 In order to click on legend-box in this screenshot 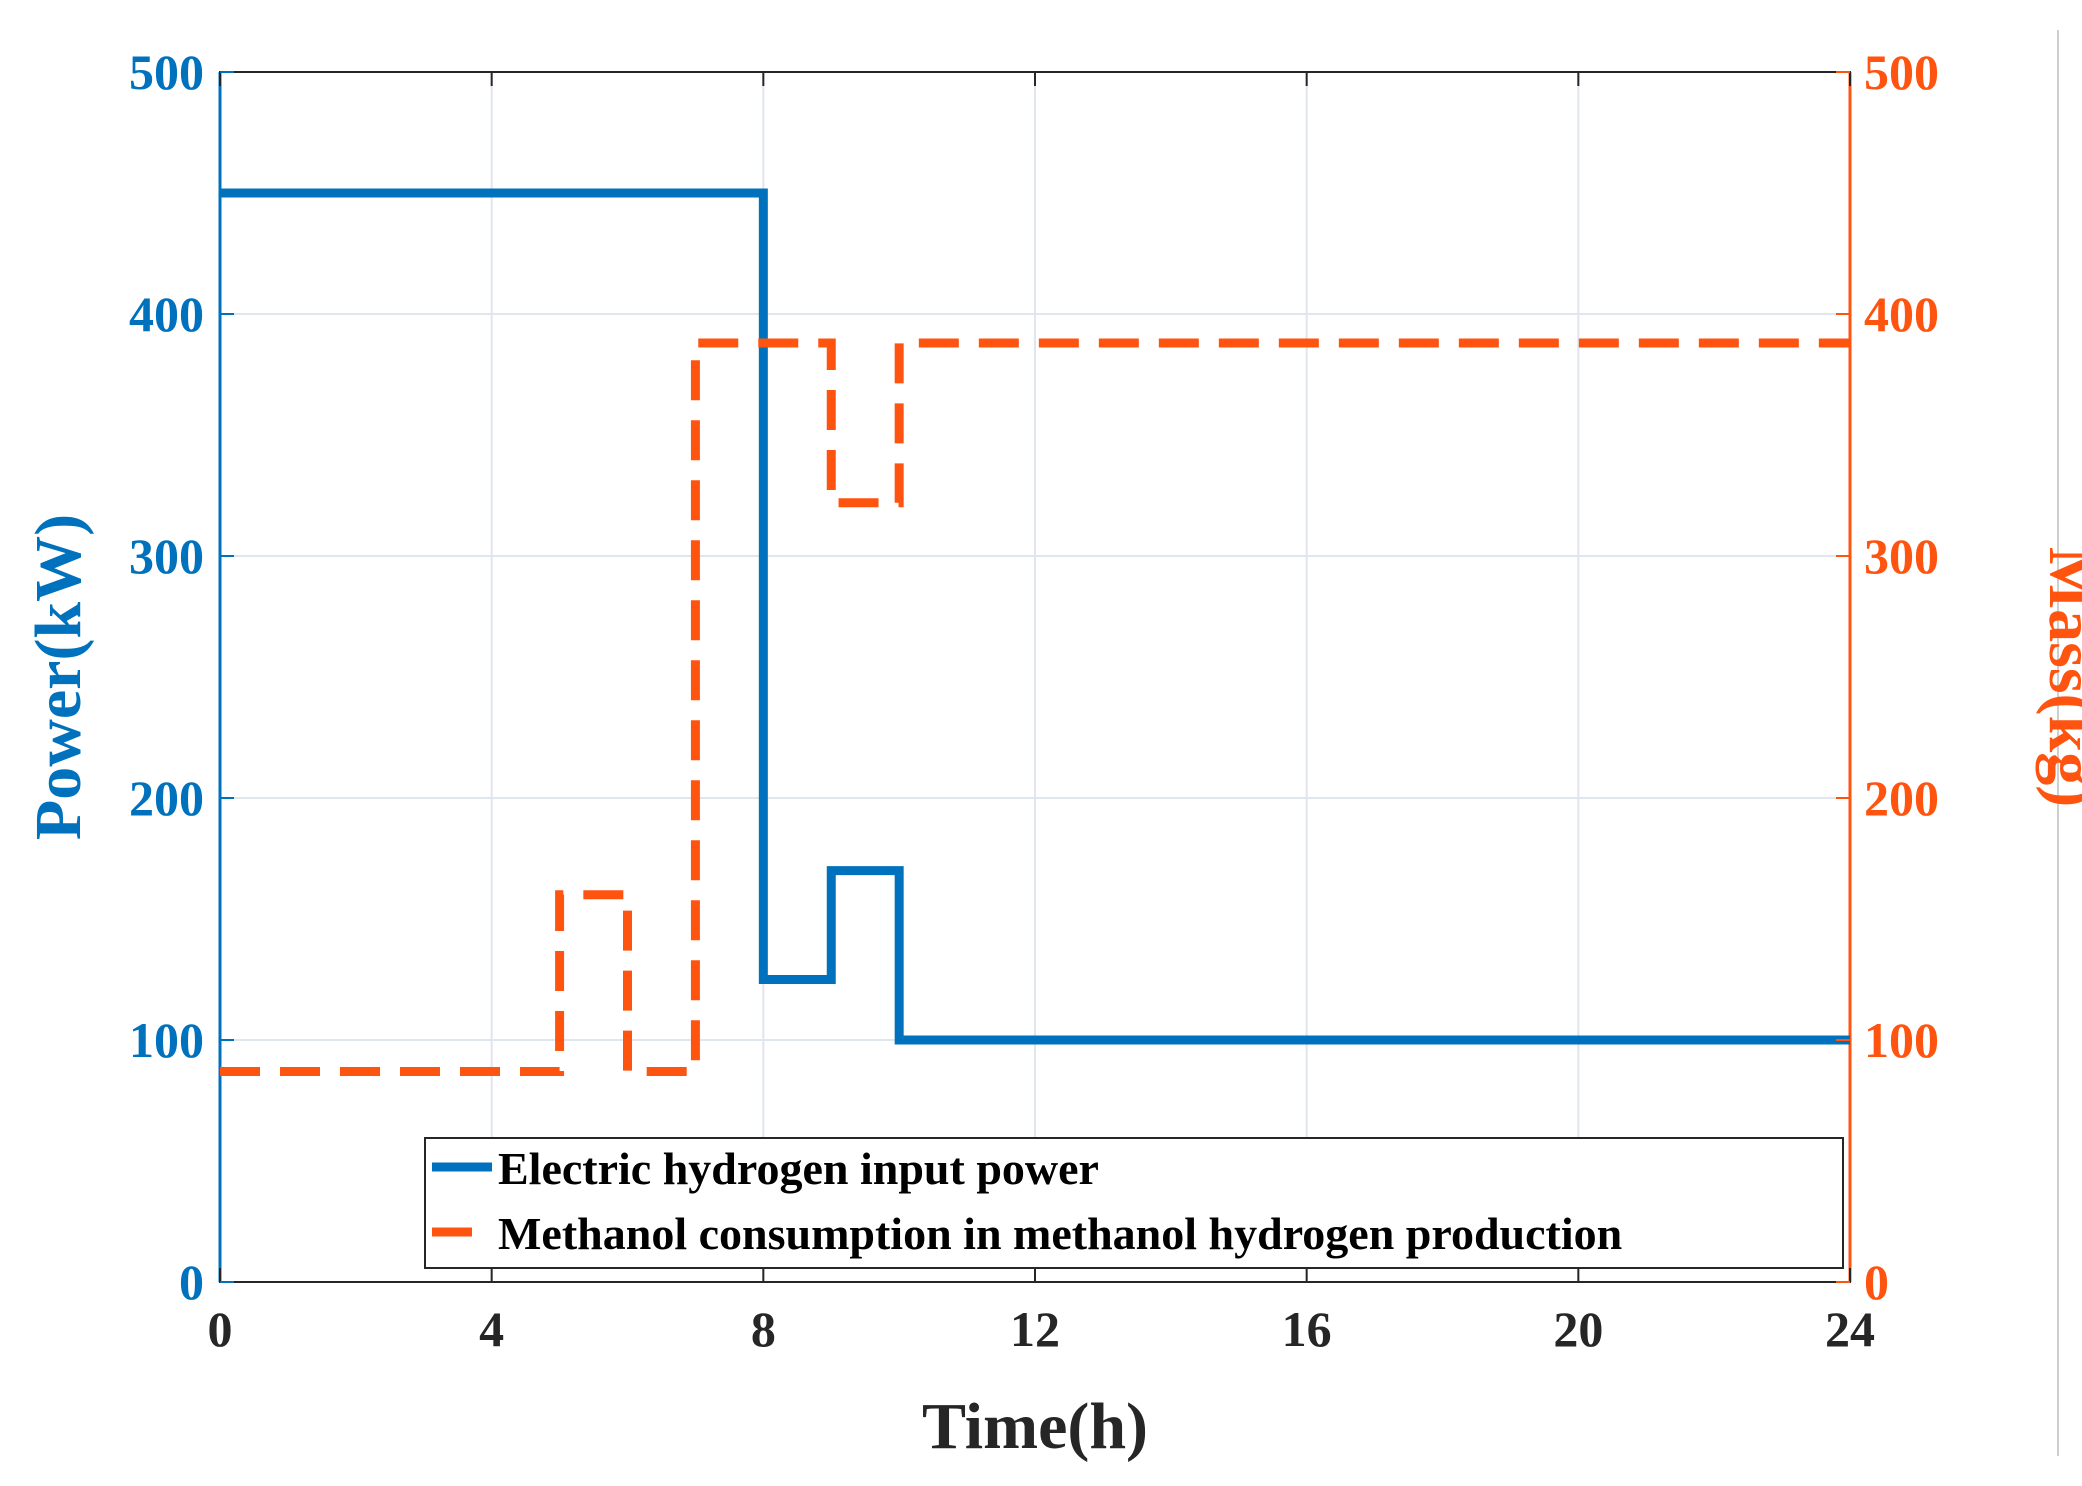, I will do `click(1134, 1203)`.